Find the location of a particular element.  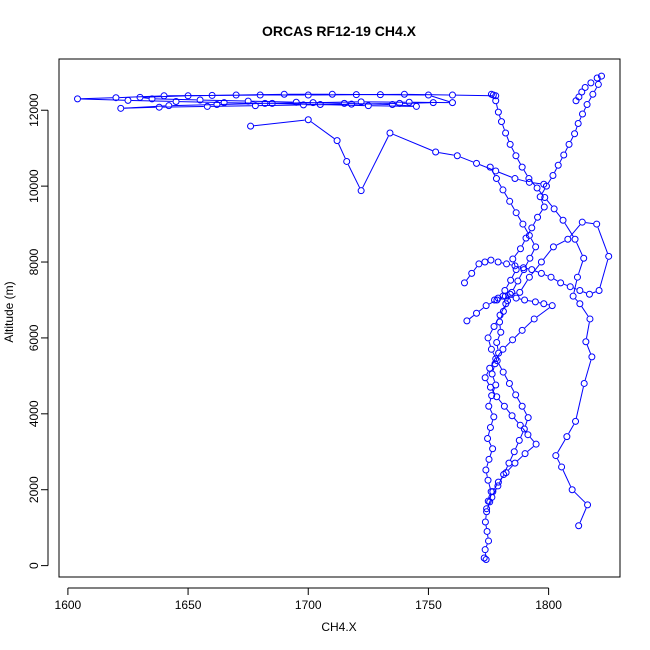

y-tick-label: 12000 is located at coordinates (34, 110).